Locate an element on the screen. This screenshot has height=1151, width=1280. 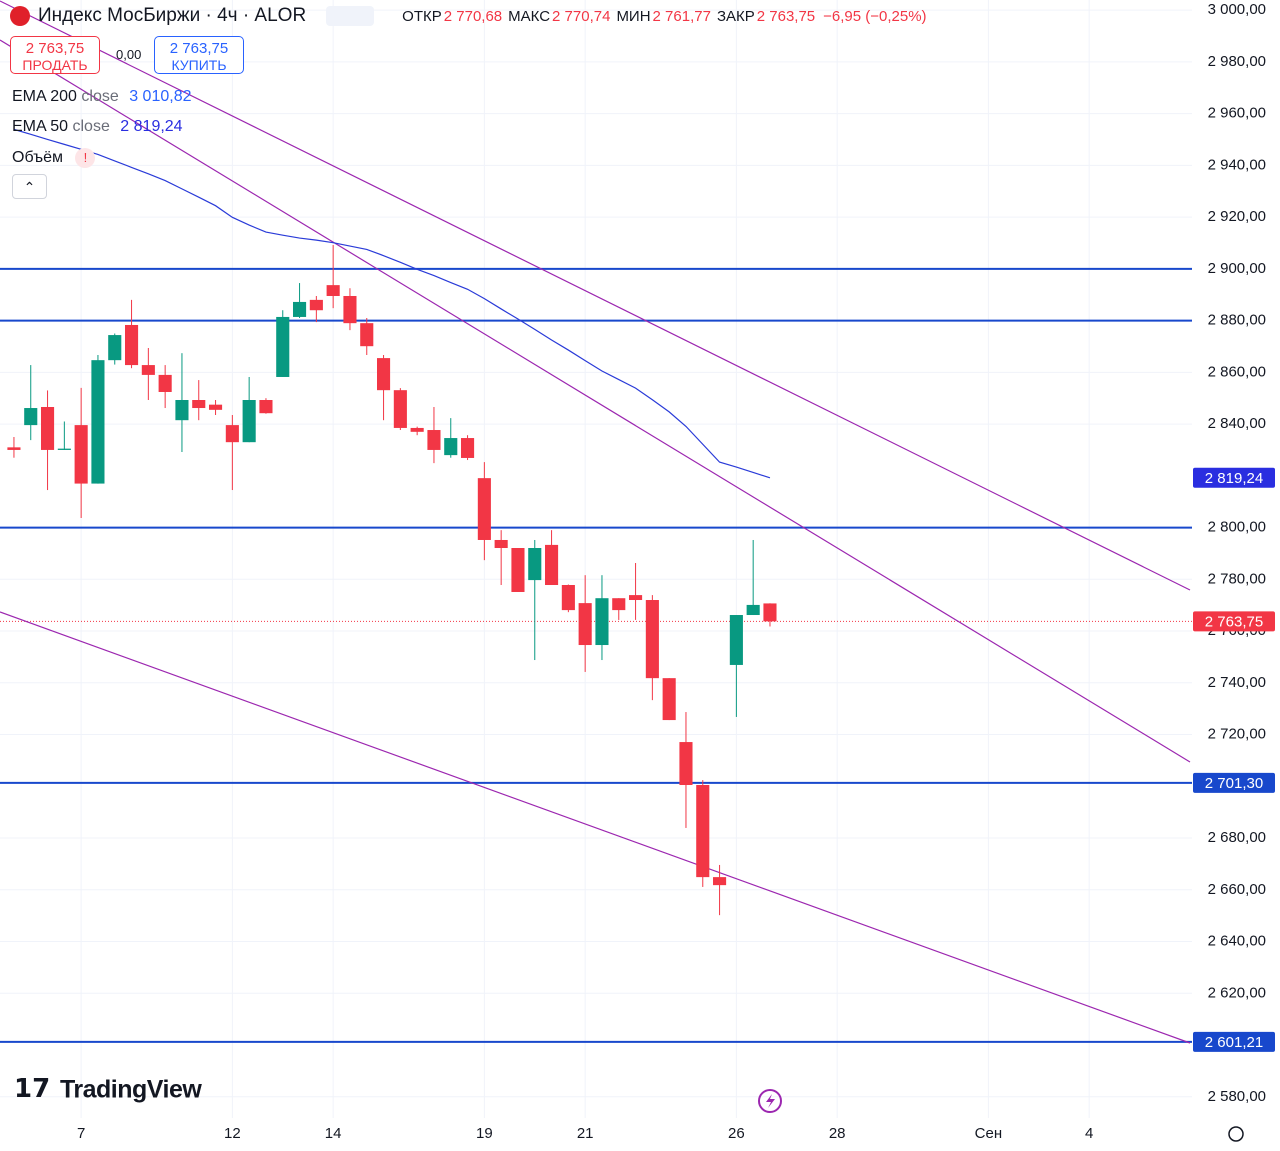
indicator: Объём ! is located at coordinates (54, 158).